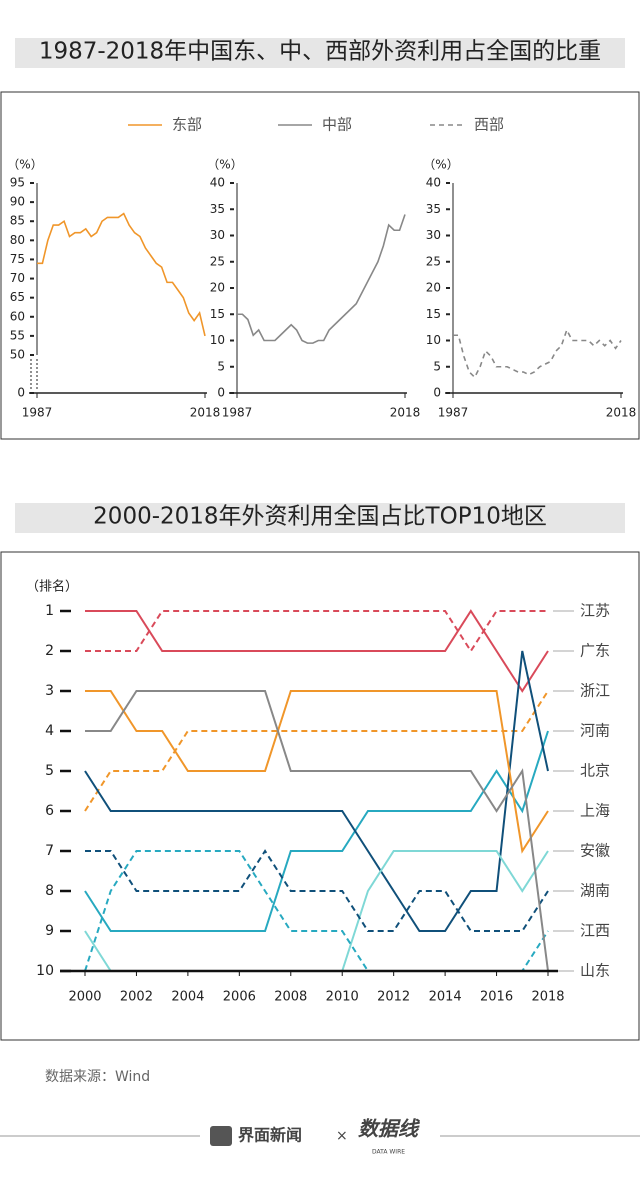  Describe the element at coordinates (445, 997) in the screenshot. I see `x-tick-label: 2014` at that location.